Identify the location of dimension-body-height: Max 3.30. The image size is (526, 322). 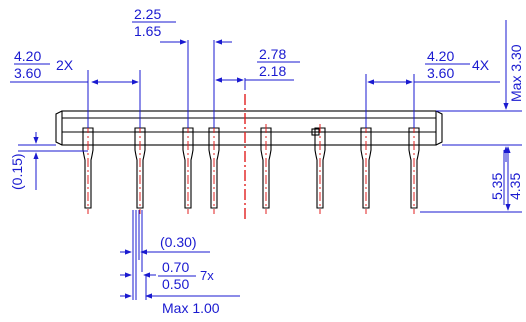
(480, 91).